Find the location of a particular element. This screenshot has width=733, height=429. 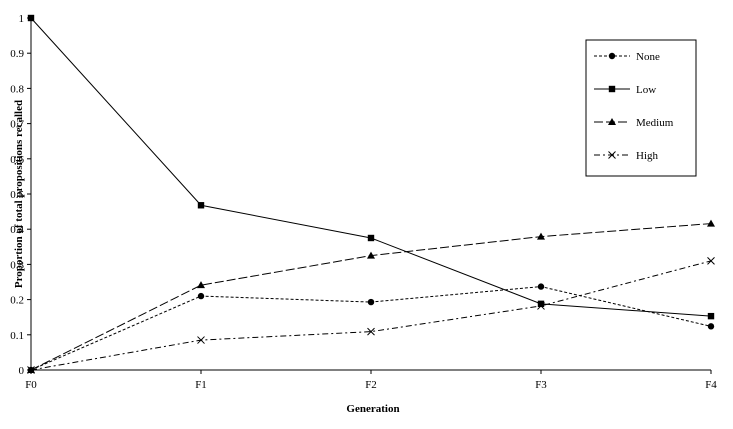

legend: None Low Medium High is located at coordinates (641, 108).